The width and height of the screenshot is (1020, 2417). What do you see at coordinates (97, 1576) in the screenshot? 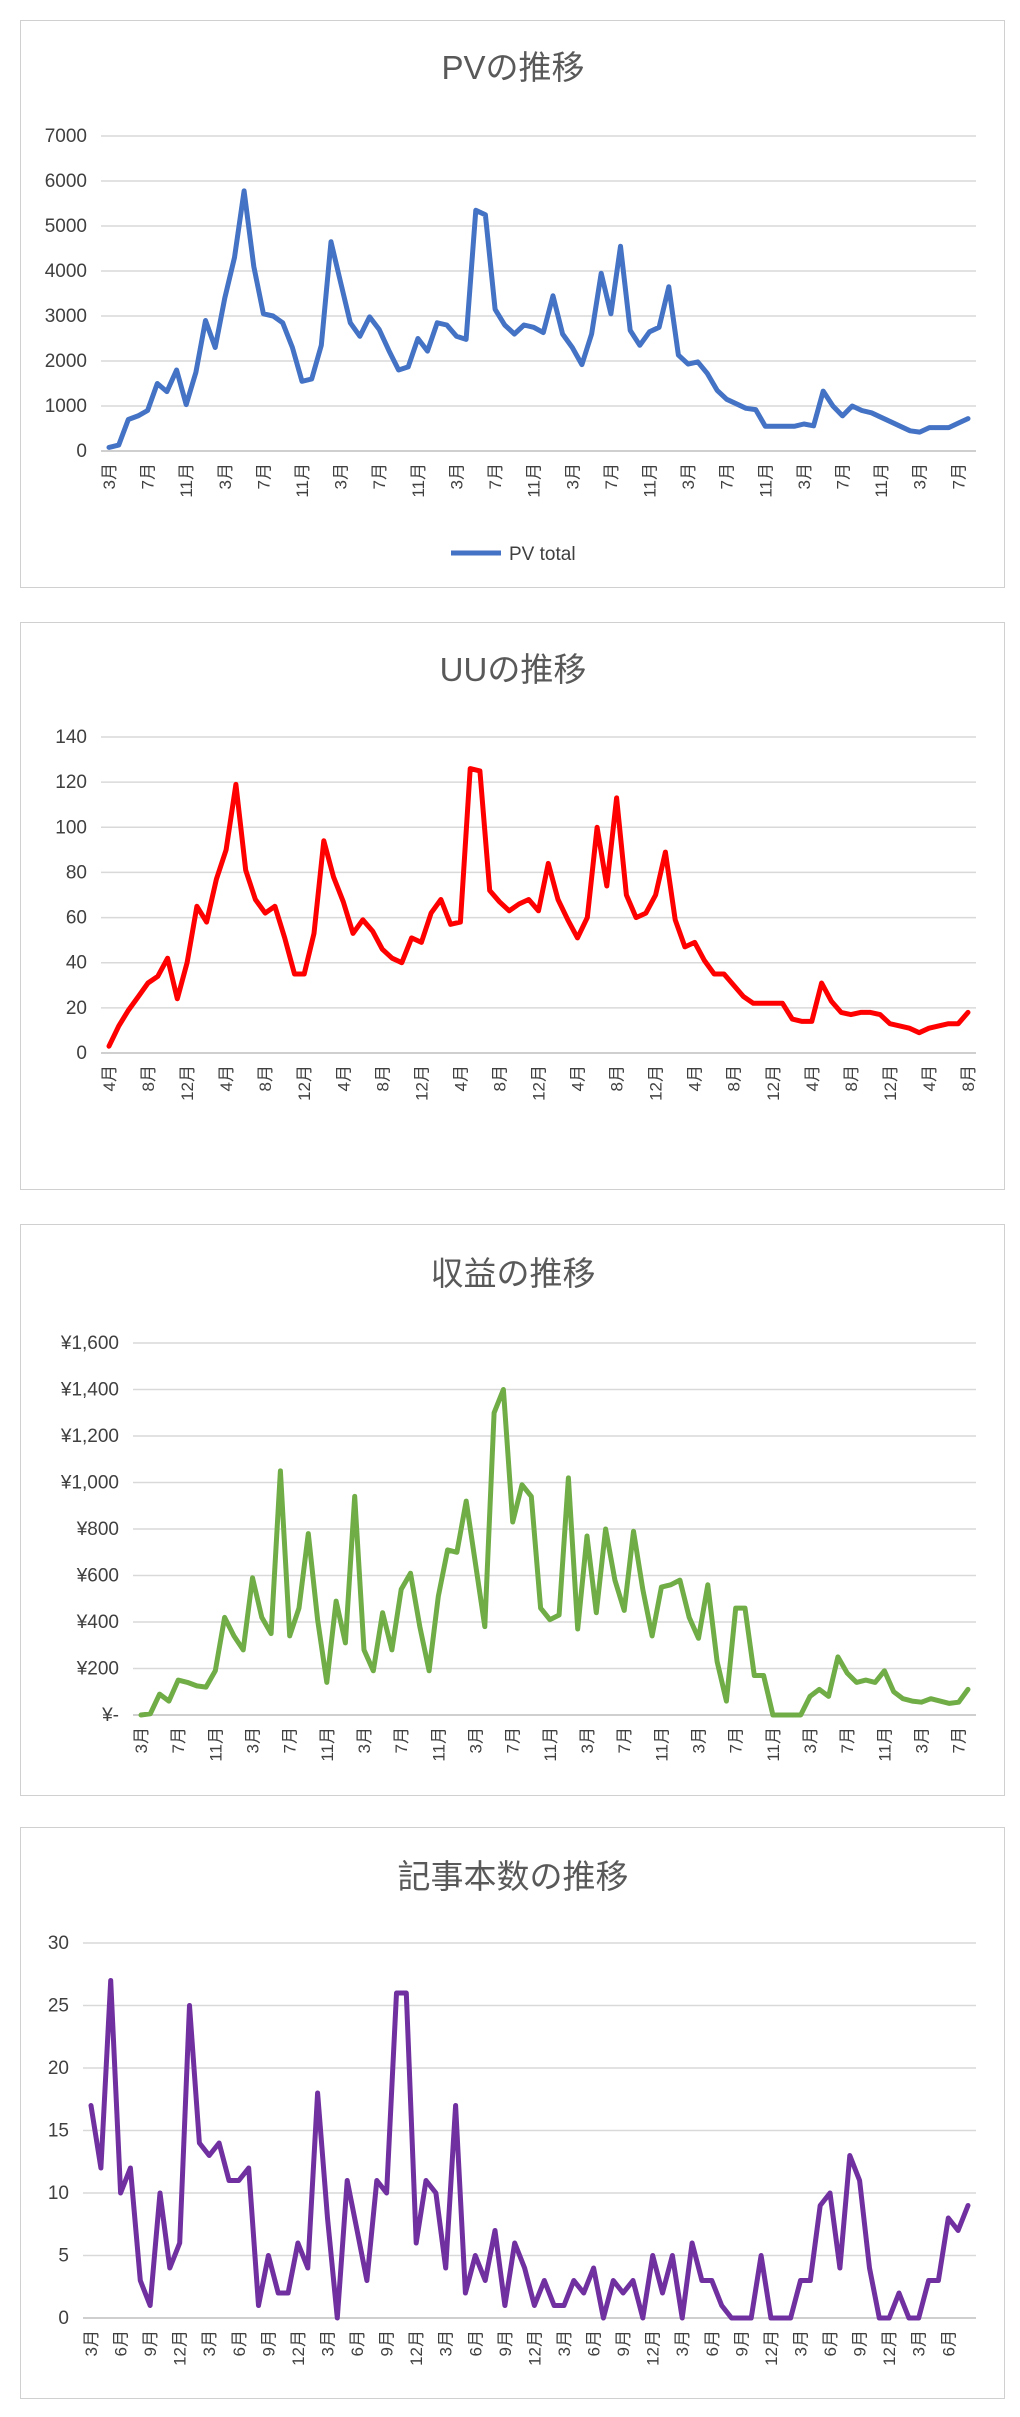
I see `y-tick-label: ¥600` at bounding box center [97, 1576].